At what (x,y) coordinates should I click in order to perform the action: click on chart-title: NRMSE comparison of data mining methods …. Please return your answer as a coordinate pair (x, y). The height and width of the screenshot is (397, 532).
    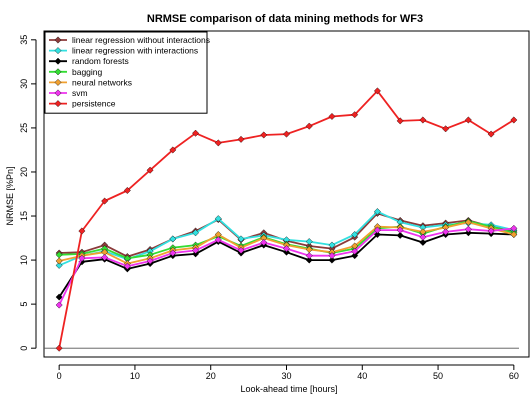
    Looking at the image, I should click on (285, 19).